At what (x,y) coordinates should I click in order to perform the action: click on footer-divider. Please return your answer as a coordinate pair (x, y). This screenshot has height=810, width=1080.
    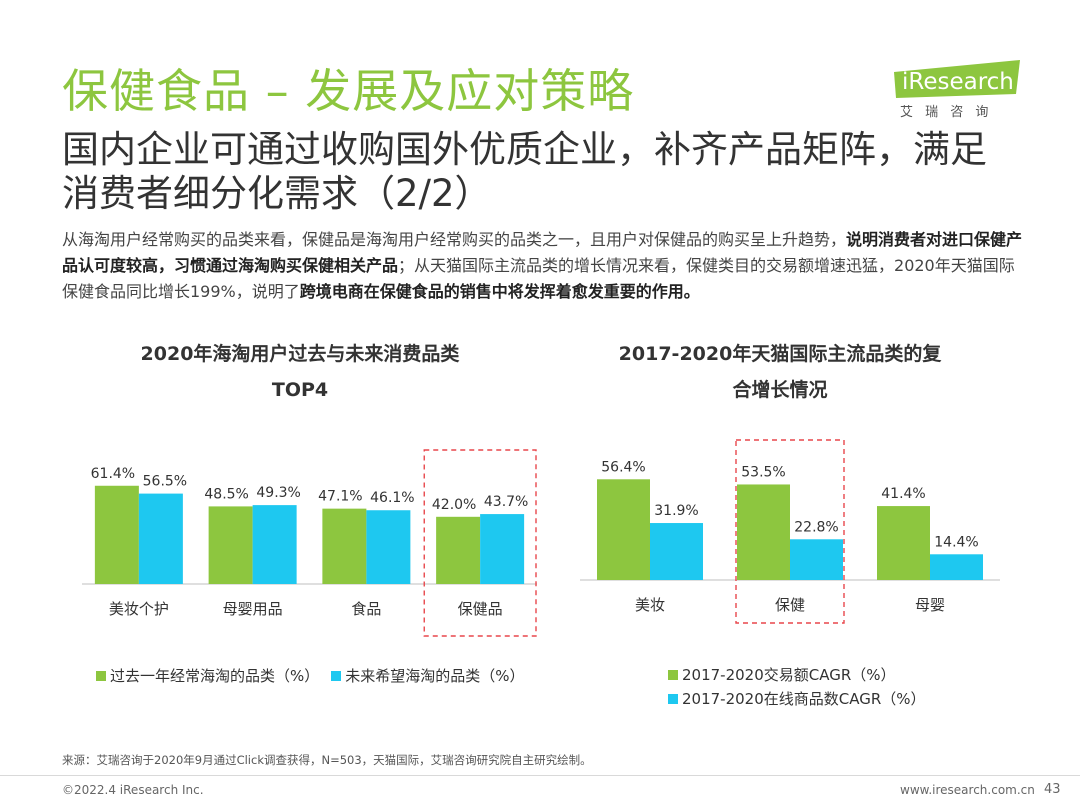
    Looking at the image, I should click on (540, 775).